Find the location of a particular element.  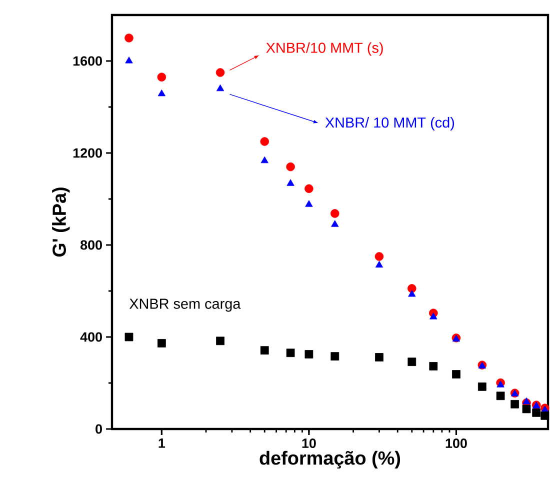

y-tick-label: 1200 is located at coordinates (87, 153).